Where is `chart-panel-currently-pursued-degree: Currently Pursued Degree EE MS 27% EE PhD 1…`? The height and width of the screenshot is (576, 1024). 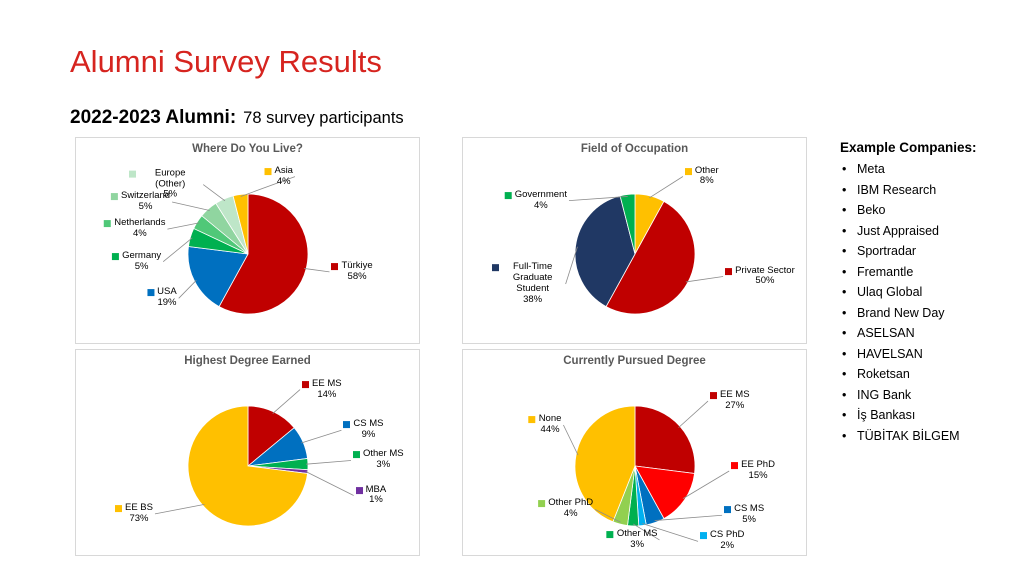
chart-panel-currently-pursued-degree: Currently Pursued Degree EE MS 27% EE PhD 1… is located at coordinates (634, 452).